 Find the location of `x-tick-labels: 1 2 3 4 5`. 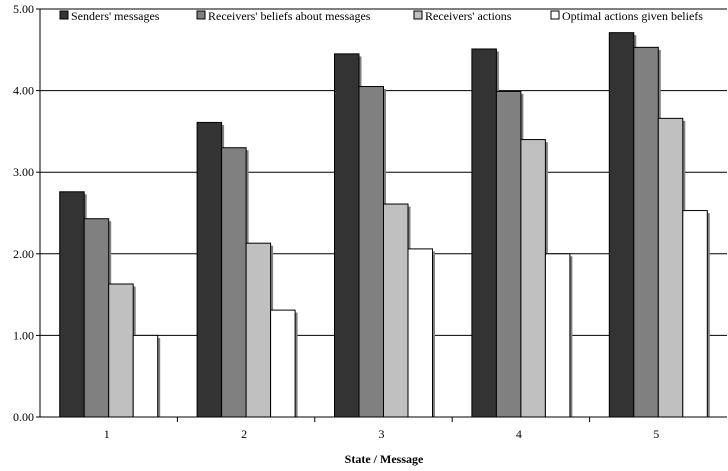

x-tick-labels: 1 2 3 4 5 is located at coordinates (382, 434).